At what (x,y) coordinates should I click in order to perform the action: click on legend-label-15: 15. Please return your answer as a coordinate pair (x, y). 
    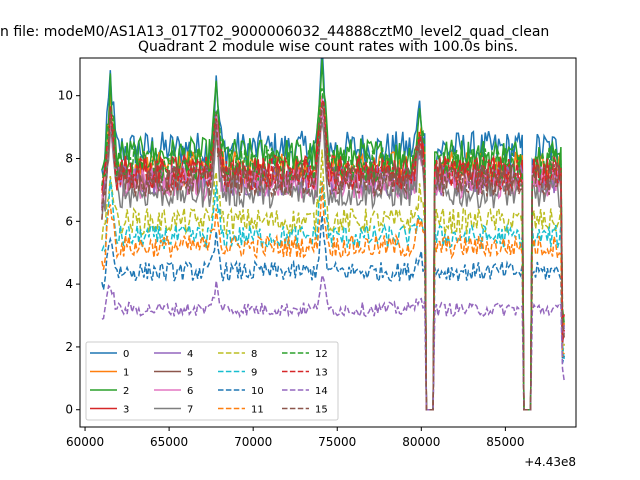
    Looking at the image, I should click on (321, 410).